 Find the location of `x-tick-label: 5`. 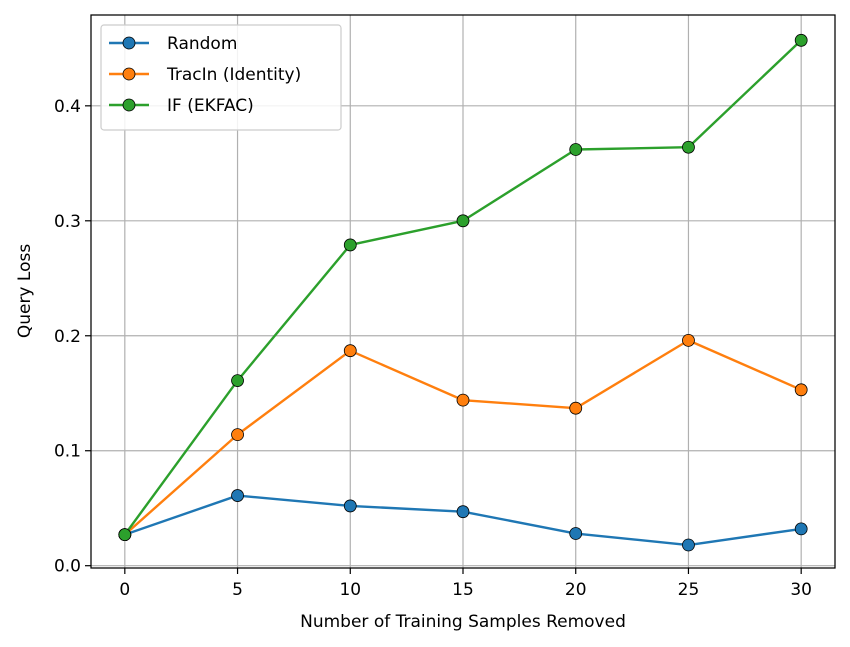

x-tick-label: 5 is located at coordinates (237, 590).